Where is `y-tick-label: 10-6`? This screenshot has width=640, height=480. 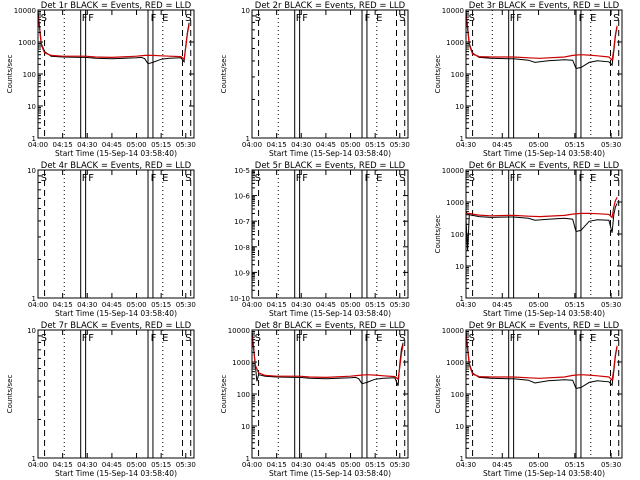 y-tick-label: 10-6 is located at coordinates (242, 197).